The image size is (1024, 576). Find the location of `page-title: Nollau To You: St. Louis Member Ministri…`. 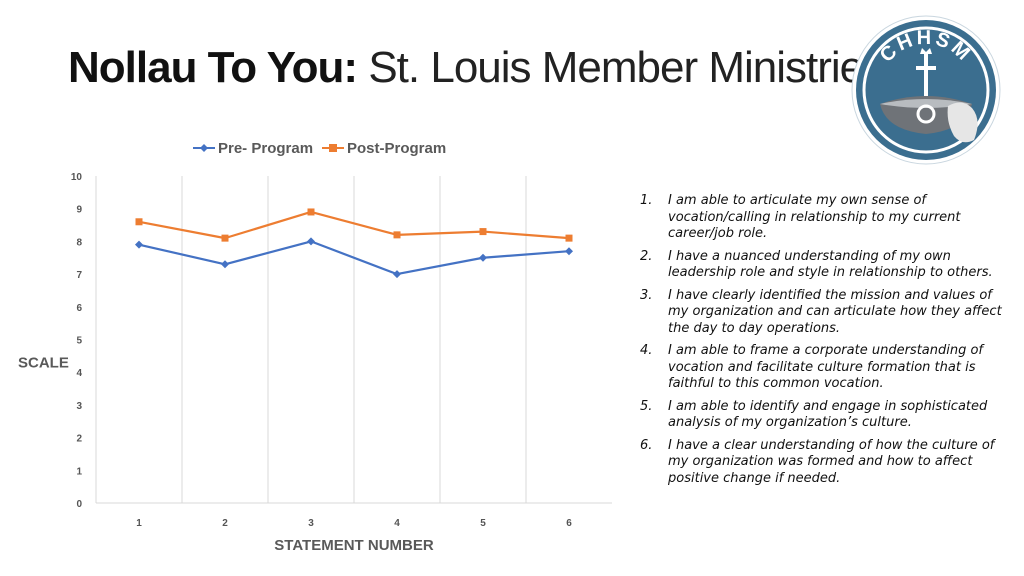

page-title: Nollau To You: St. Louis Member Ministri… is located at coordinates (476, 68).